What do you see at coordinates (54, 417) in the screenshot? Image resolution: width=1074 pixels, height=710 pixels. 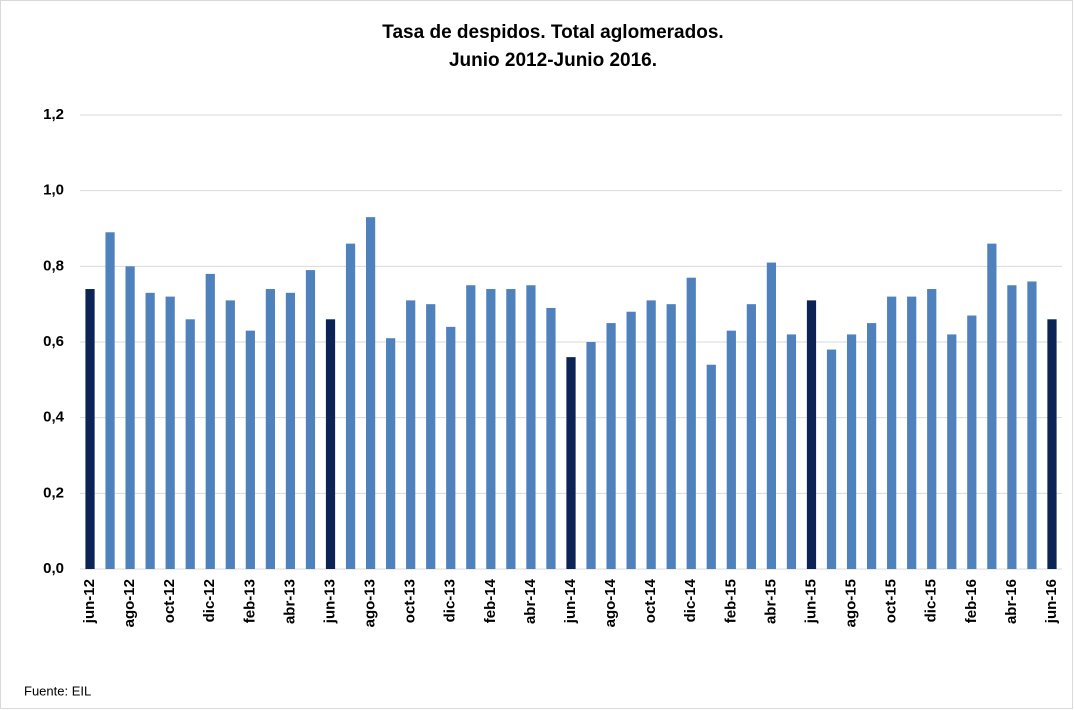 I see `y-tick-label: 0,4` at bounding box center [54, 417].